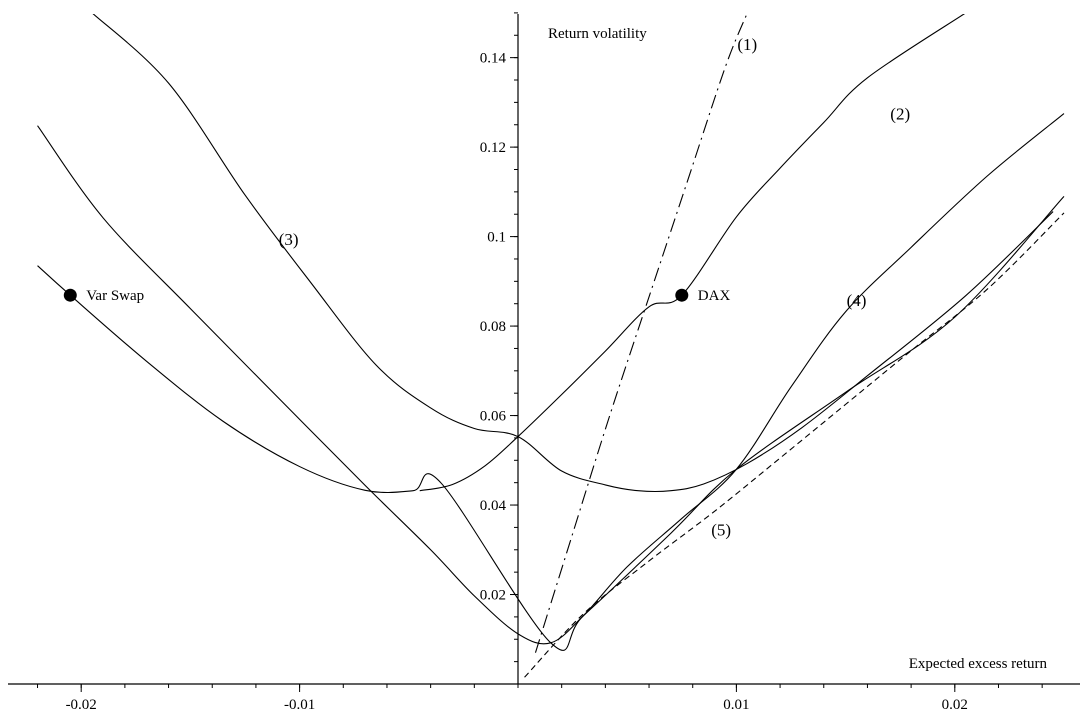 This screenshot has height=711, width=1085. What do you see at coordinates (721, 530) in the screenshot?
I see `curve-label-5: (5)` at bounding box center [721, 530].